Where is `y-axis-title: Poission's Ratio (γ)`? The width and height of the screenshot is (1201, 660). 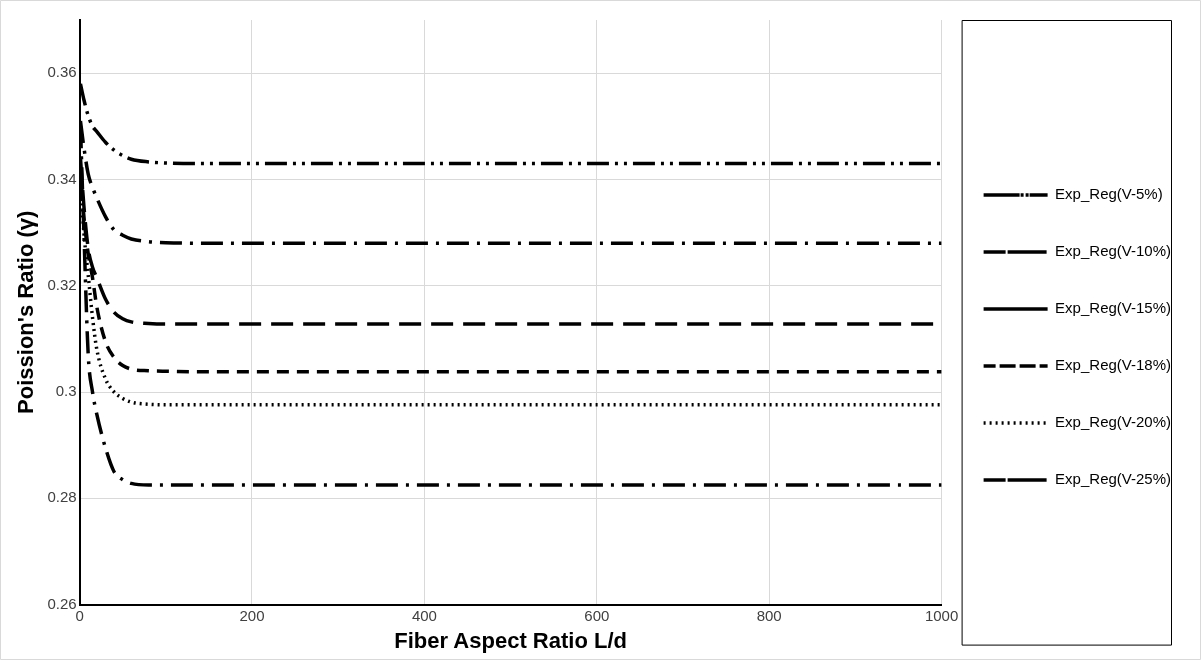 y-axis-title: Poission's Ratio (γ) is located at coordinates (26, 312).